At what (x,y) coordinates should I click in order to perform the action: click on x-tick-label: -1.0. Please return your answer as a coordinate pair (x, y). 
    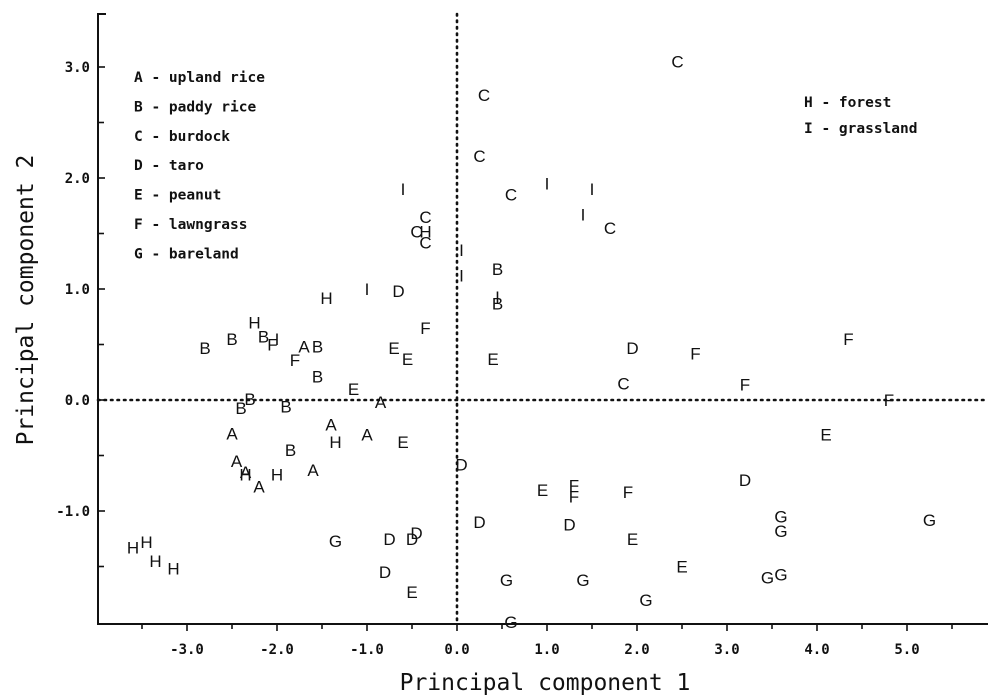
    Looking at the image, I should click on (367, 650).